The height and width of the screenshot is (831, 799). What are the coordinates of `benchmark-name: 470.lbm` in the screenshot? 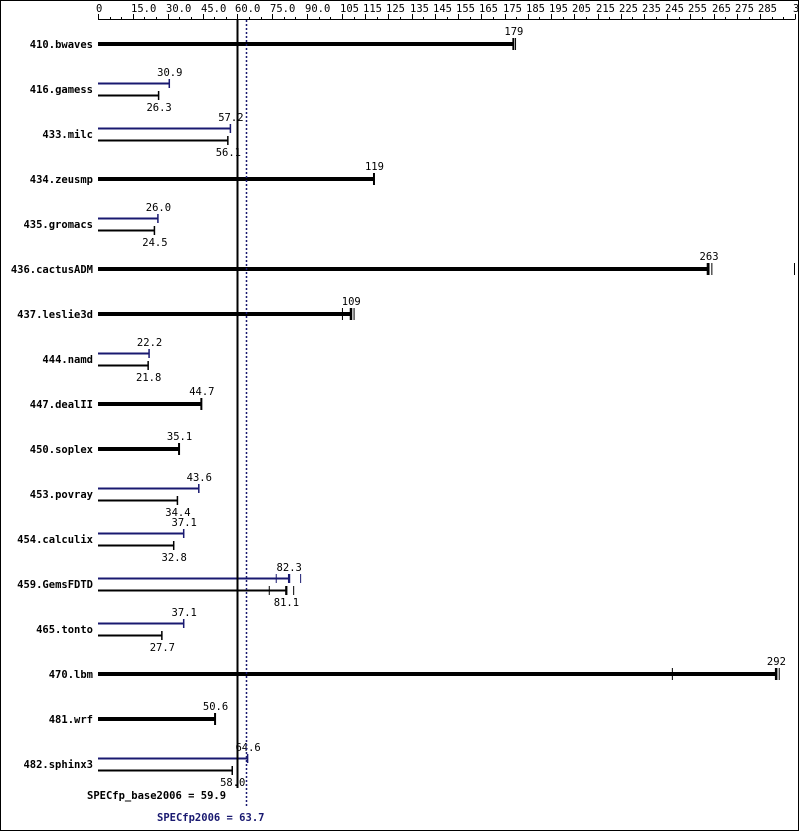 It's located at (71, 675).